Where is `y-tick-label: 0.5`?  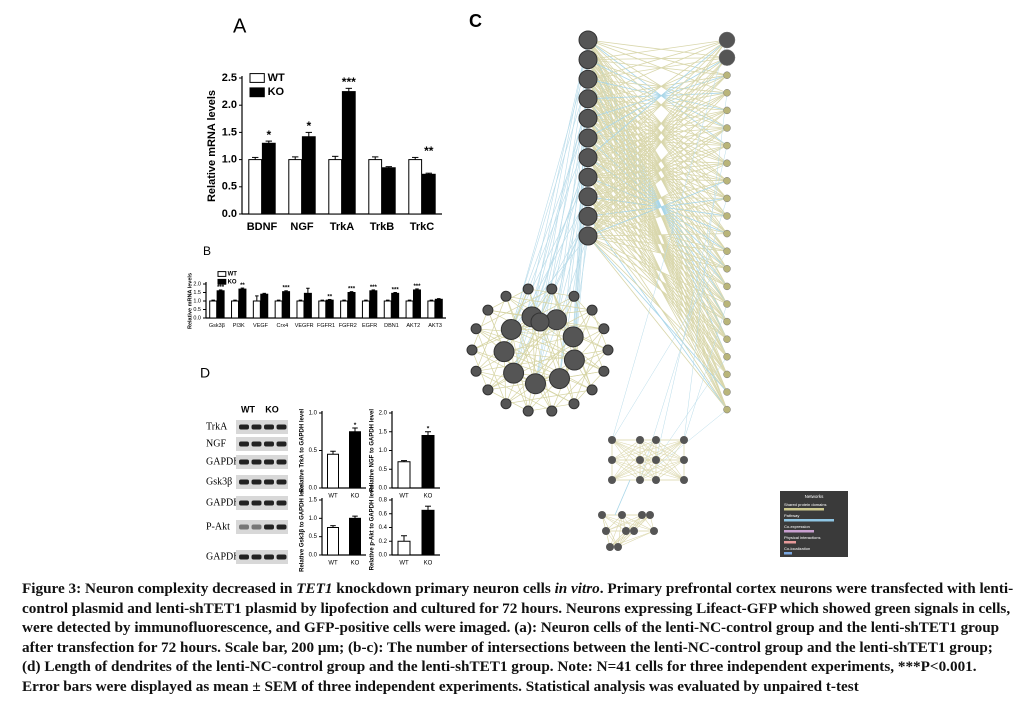 y-tick-label: 0.5 is located at coordinates (229, 187).